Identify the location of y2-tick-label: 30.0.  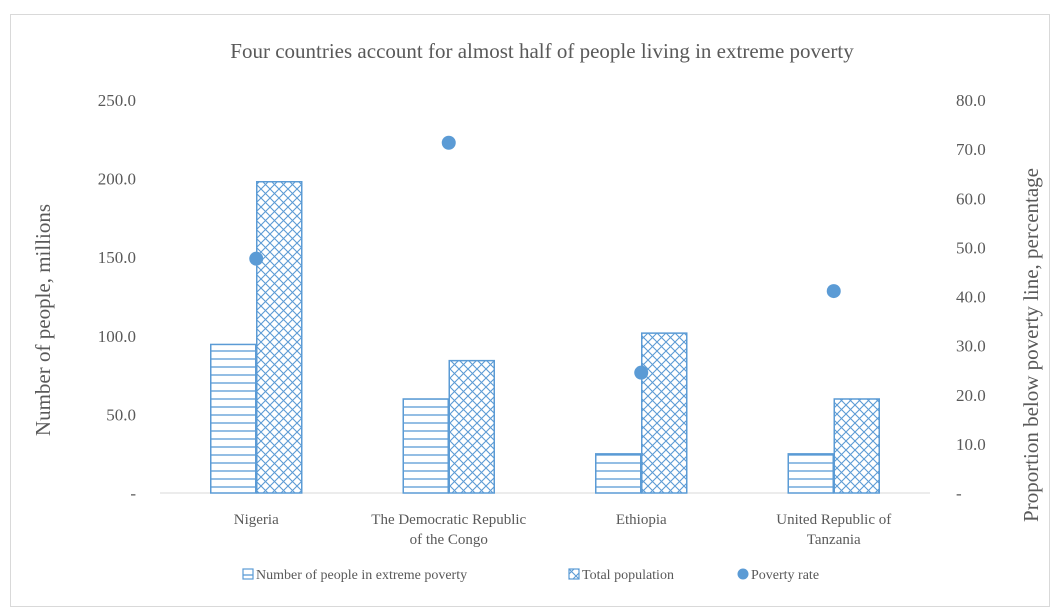
(971, 346).